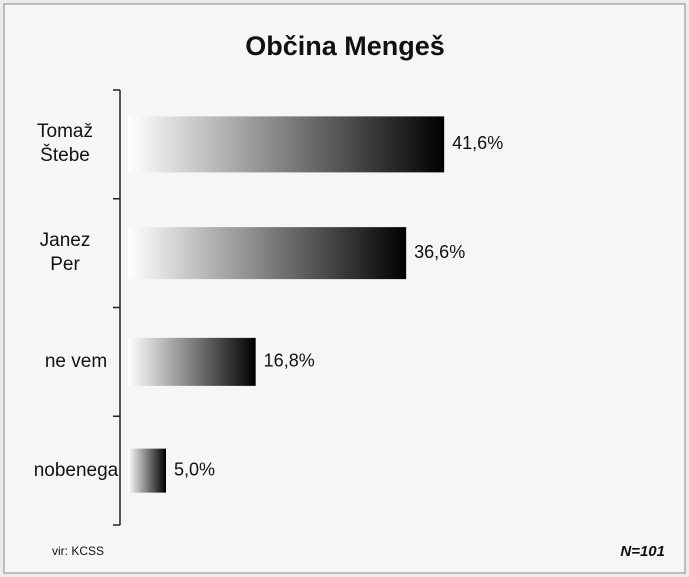 This screenshot has width=689, height=577. Describe the element at coordinates (477, 143) in the screenshot. I see `value-label: 41,6%` at that location.